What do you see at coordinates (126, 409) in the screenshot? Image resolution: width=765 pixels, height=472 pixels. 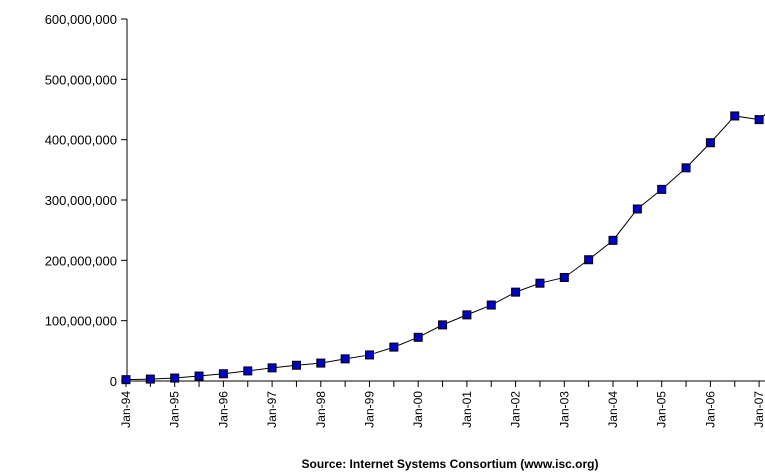 I see `x-tick-label: Jan-94` at bounding box center [126, 409].